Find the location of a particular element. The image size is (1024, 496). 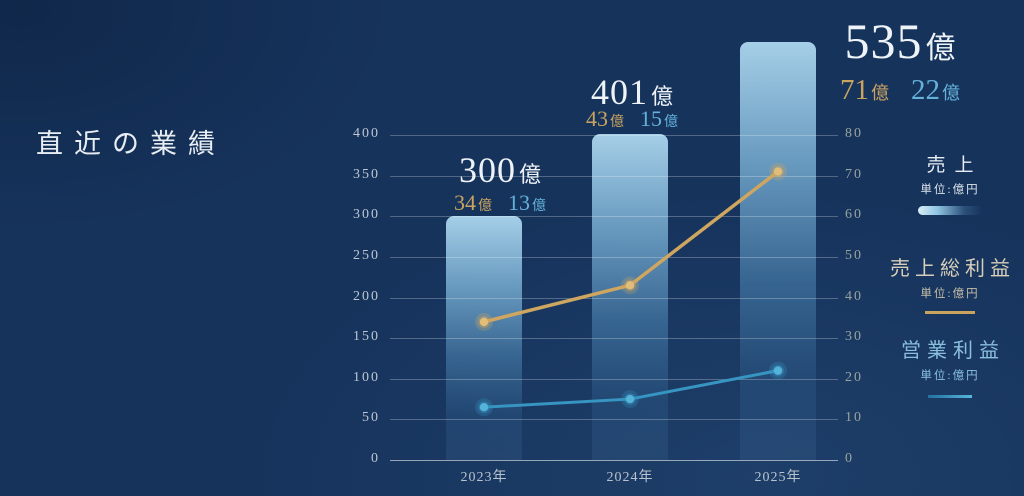

bar-2023年 is located at coordinates (484, 338).